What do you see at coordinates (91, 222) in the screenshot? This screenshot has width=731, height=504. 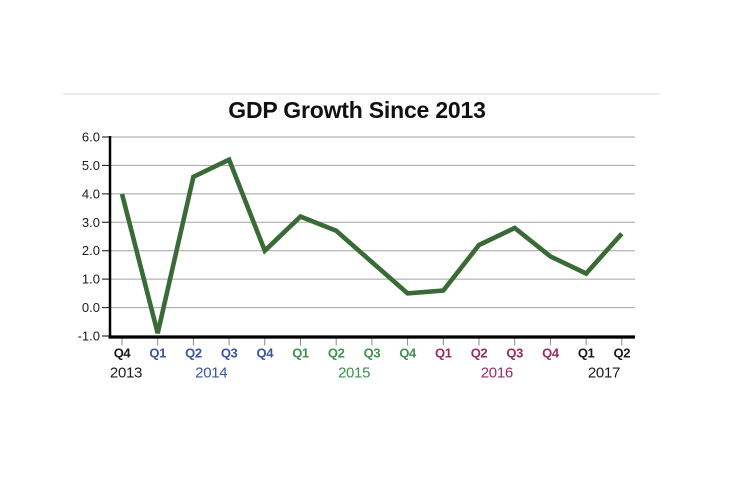 I see `y-tick-label: 3.0` at bounding box center [91, 222].